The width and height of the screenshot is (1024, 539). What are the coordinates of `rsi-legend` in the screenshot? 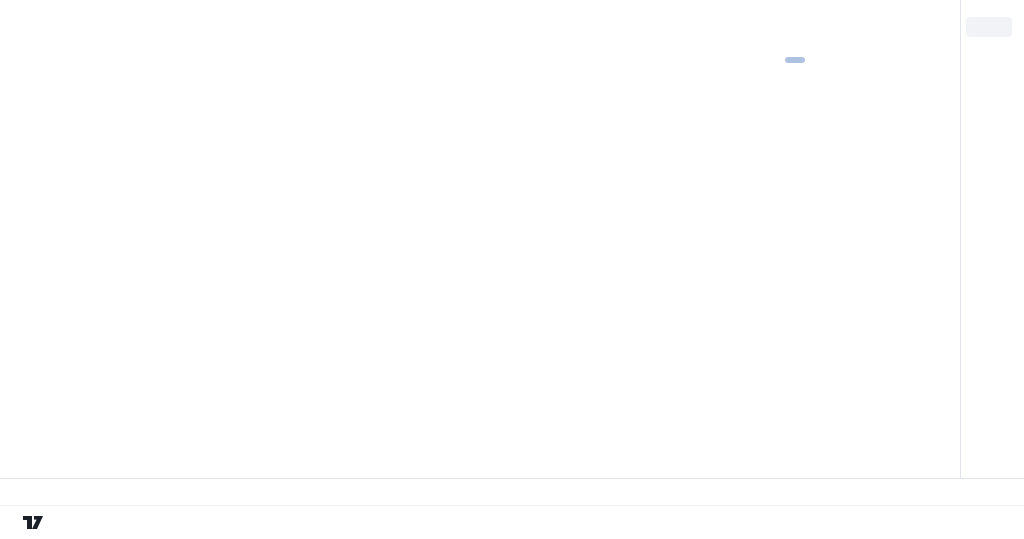 It's located at (36, 398).